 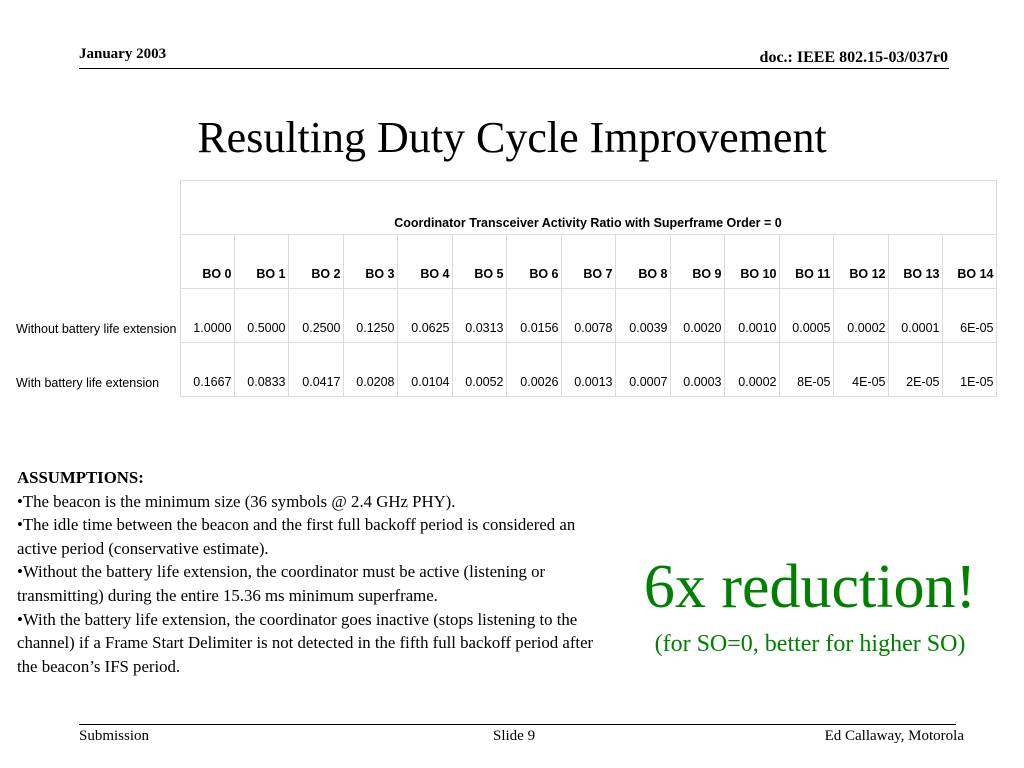 What do you see at coordinates (370, 315) in the screenshot?
I see `table-cell: 0.1250` at bounding box center [370, 315].